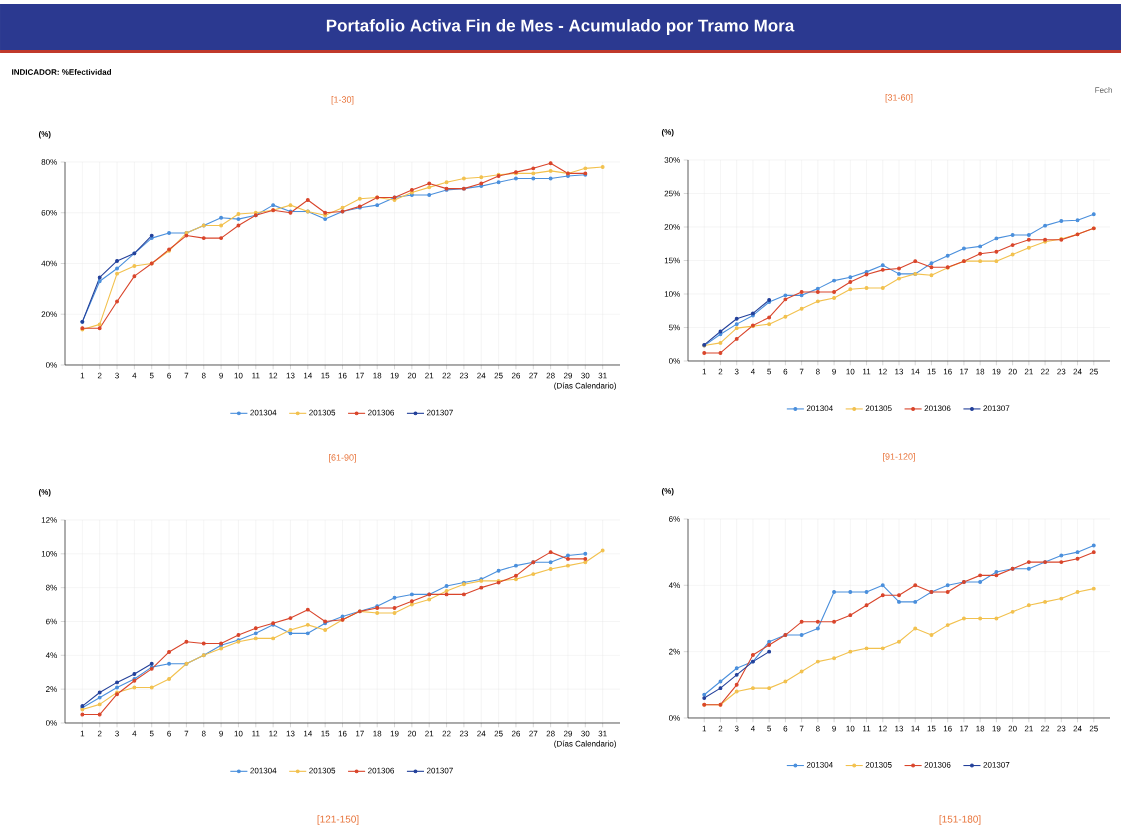  I want to click on x-tick-label: 18, so click(377, 733).